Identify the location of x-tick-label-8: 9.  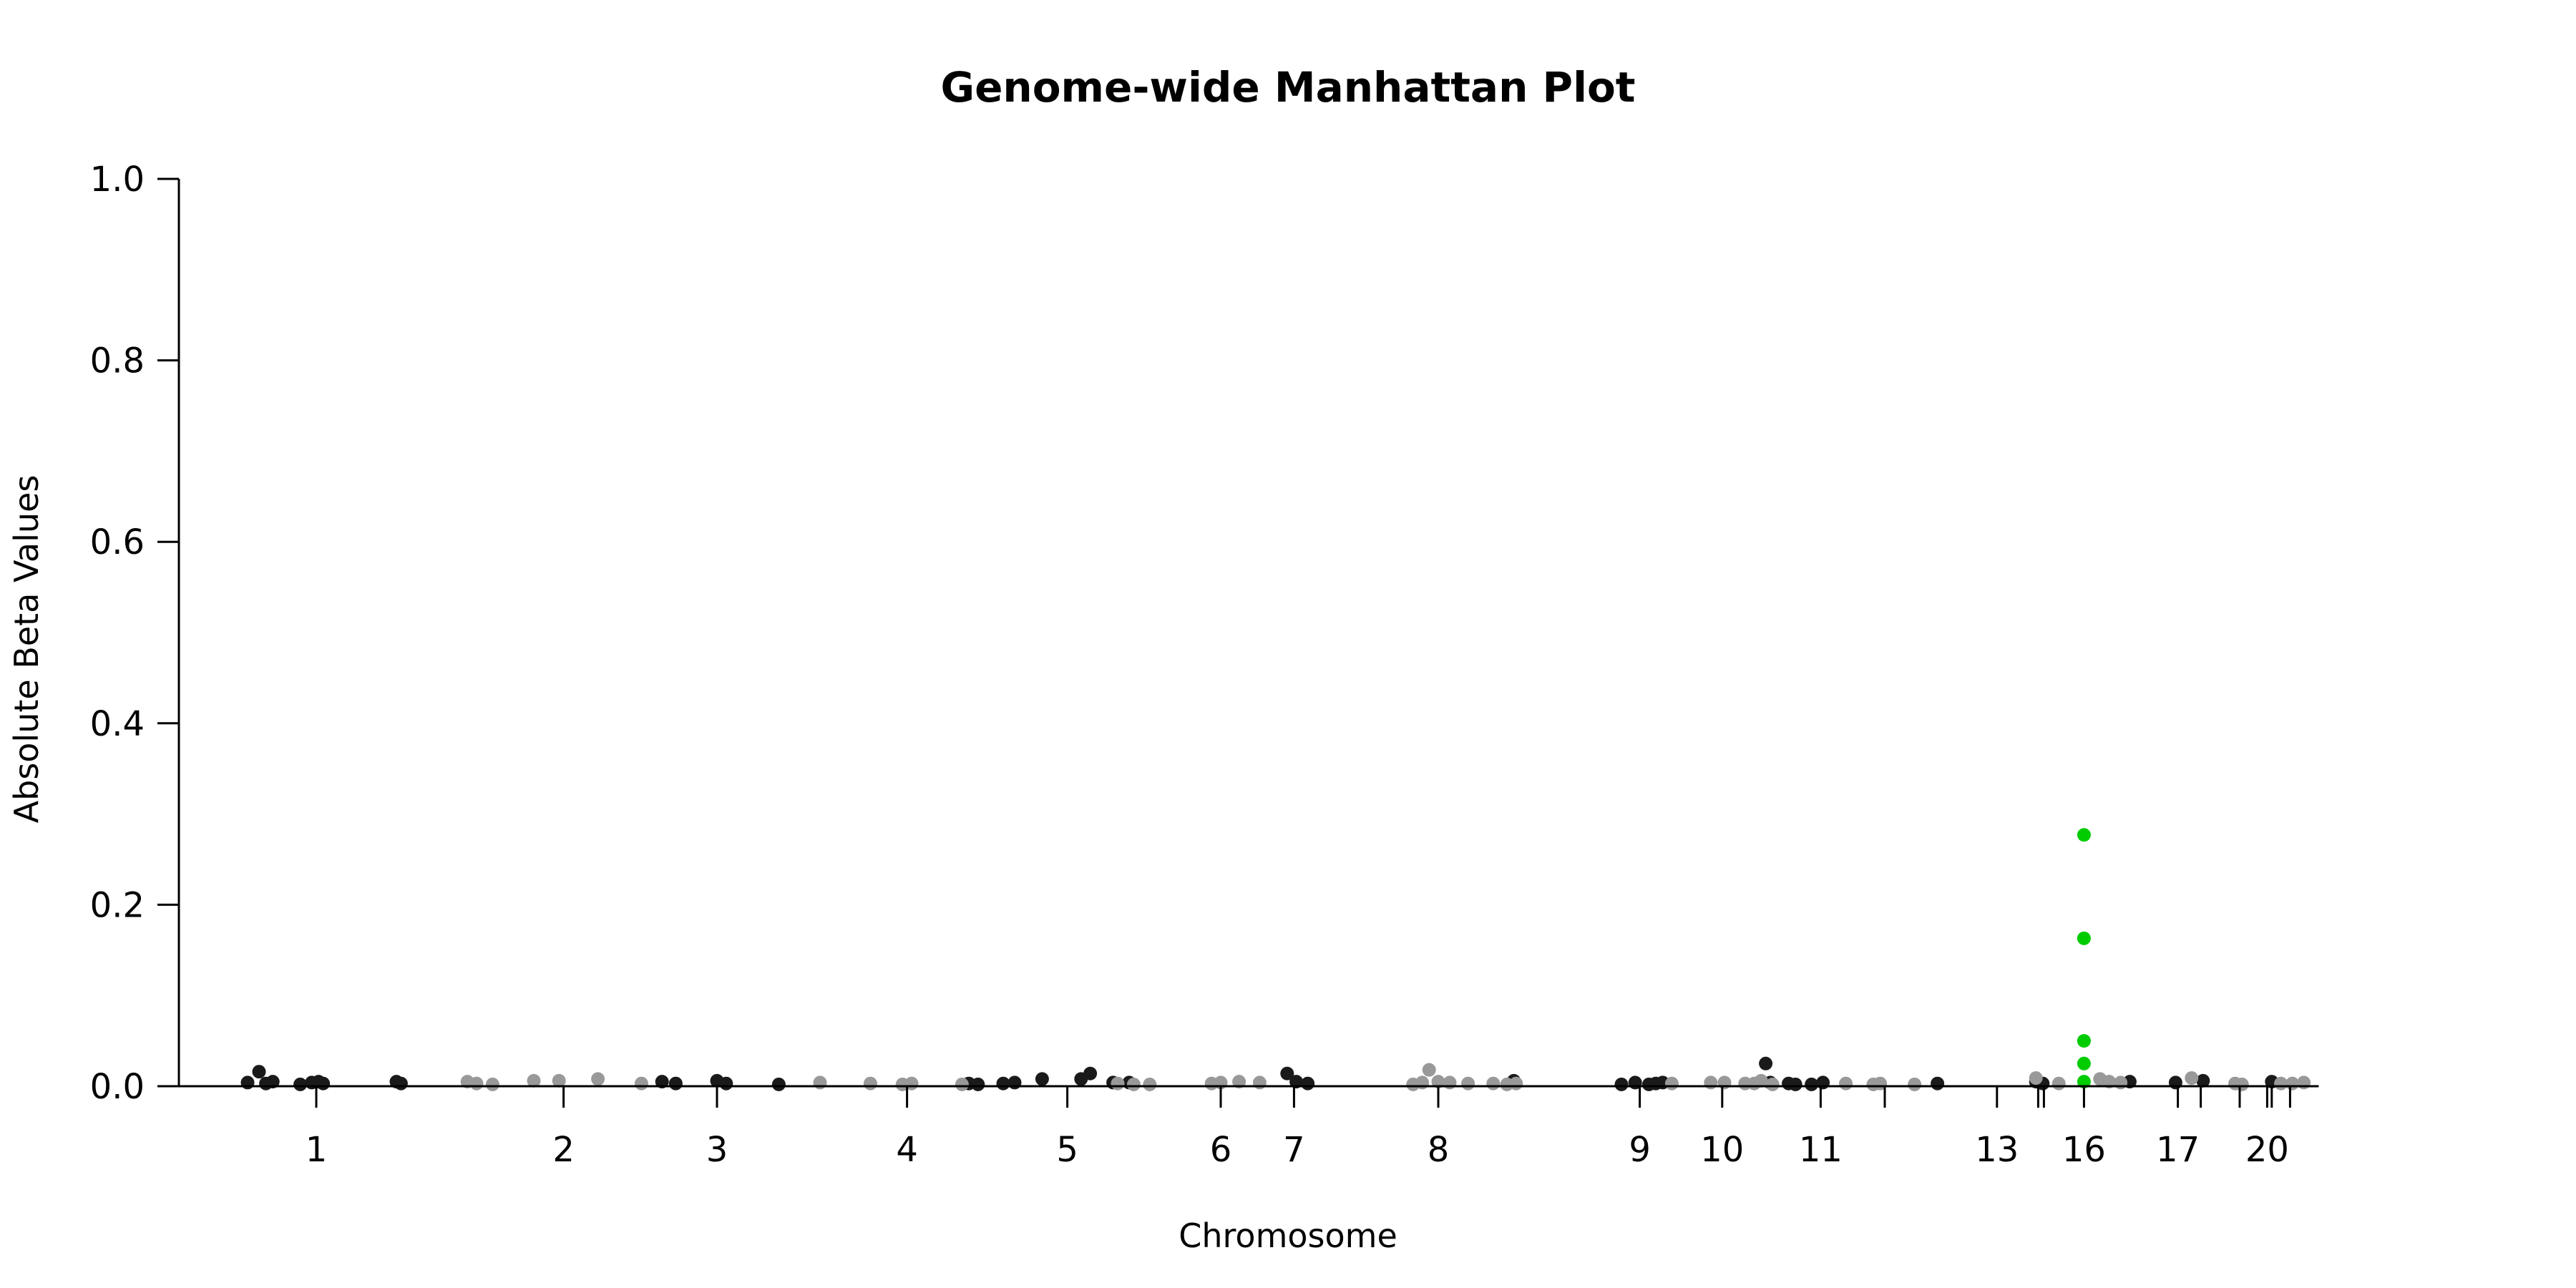
(1640, 1150).